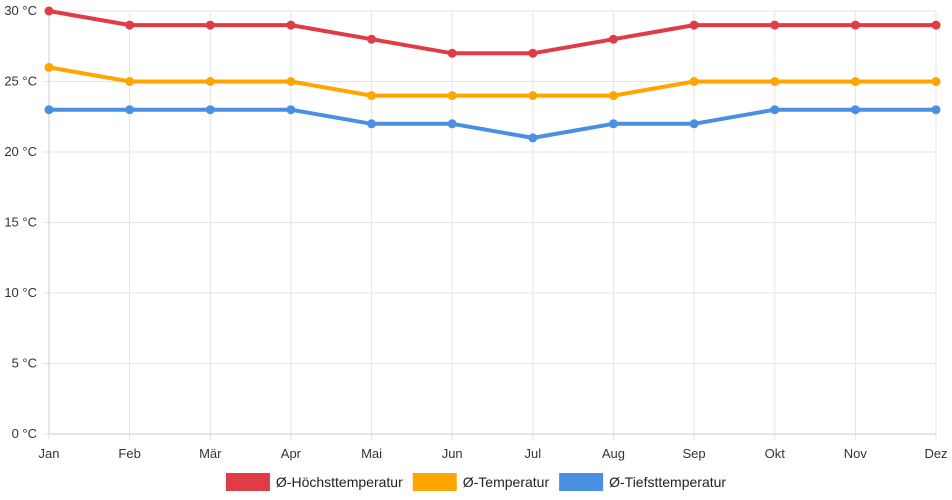  What do you see at coordinates (694, 453) in the screenshot?
I see `x-tick-label: Sep` at bounding box center [694, 453].